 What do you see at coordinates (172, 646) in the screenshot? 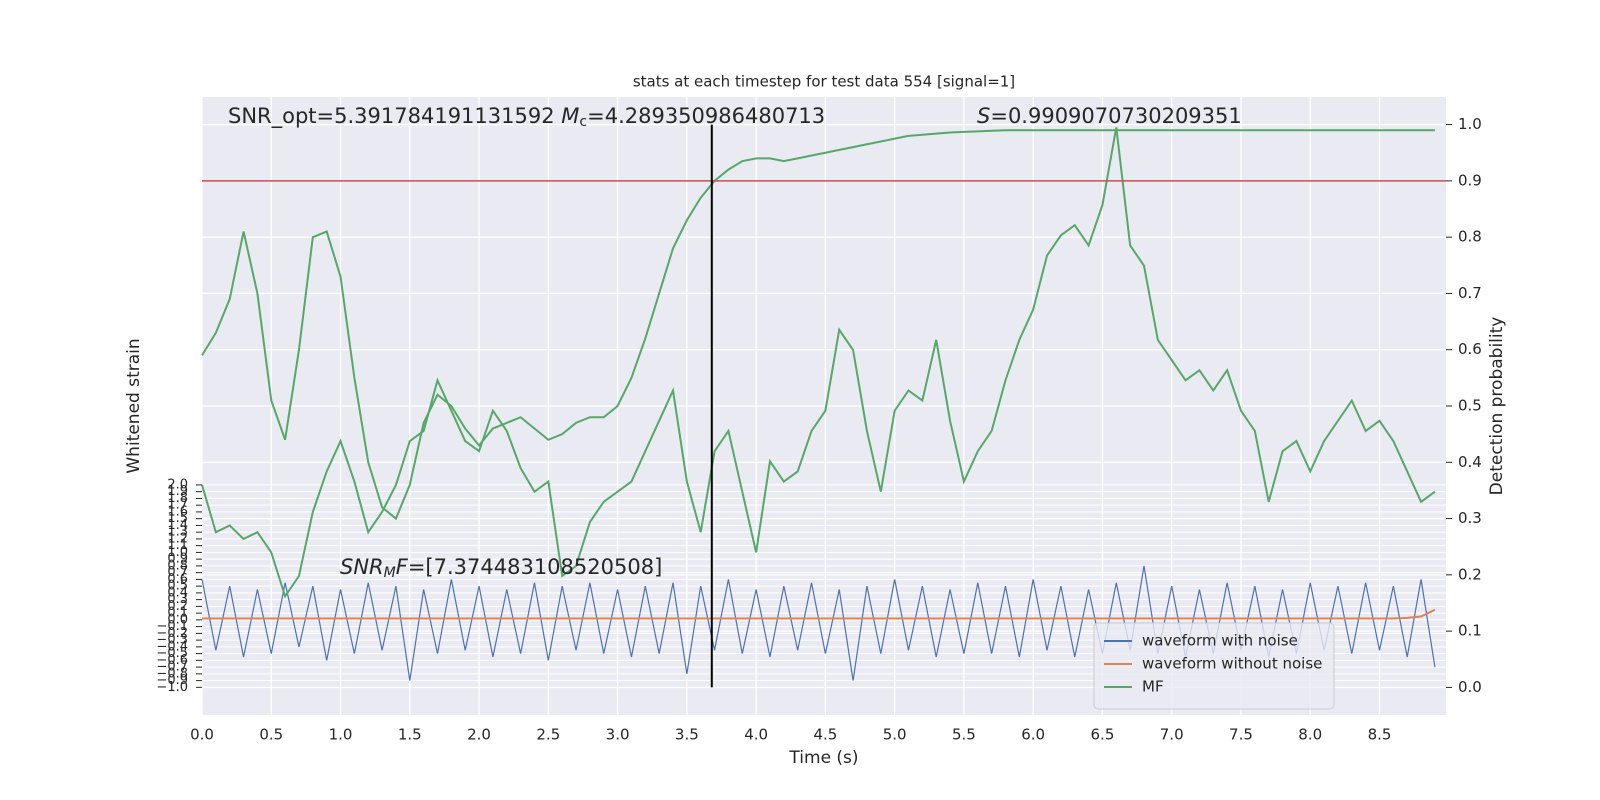
I see `y-tick-label: −0.4` at bounding box center [172, 646].